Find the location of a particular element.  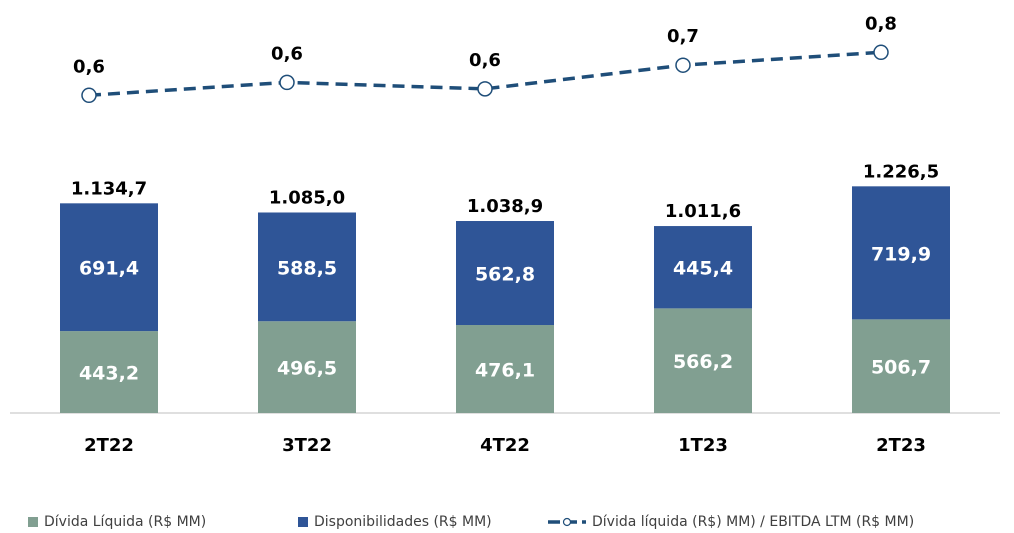

data-label: 588,5 is located at coordinates (307, 268).